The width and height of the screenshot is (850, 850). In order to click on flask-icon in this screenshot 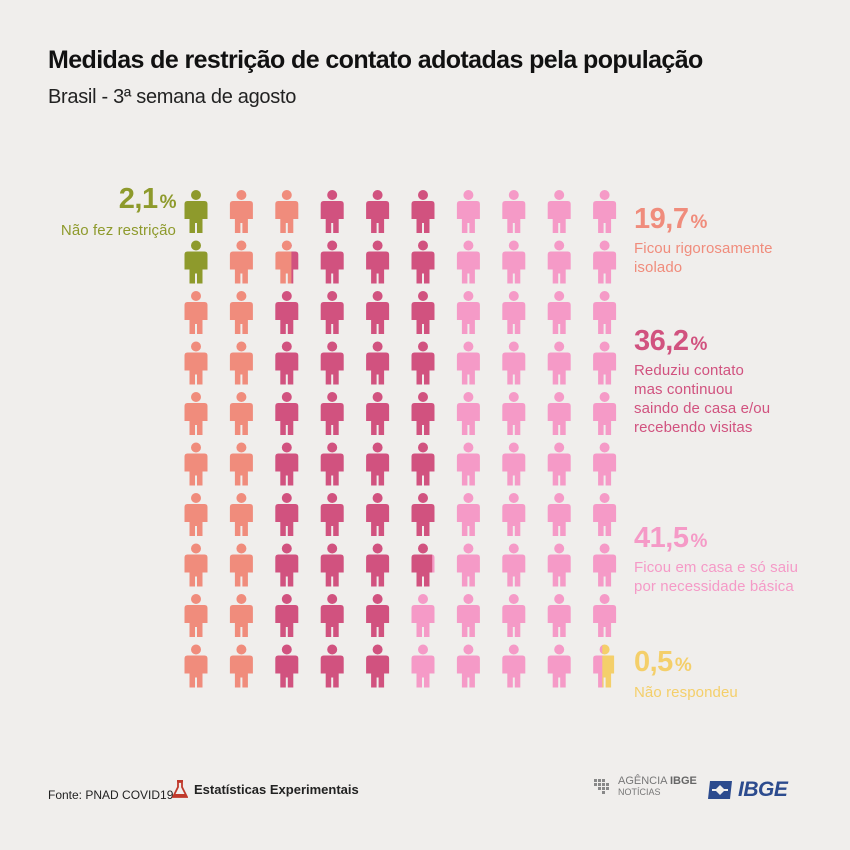, I will do `click(180, 789)`.